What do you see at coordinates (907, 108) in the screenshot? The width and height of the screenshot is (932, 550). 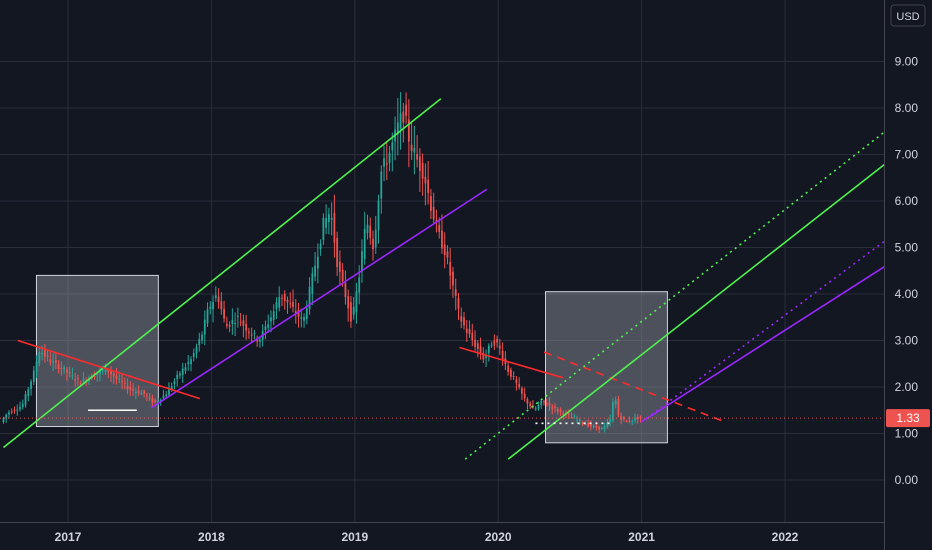 I see `price-tick-label: 8.00` at bounding box center [907, 108].